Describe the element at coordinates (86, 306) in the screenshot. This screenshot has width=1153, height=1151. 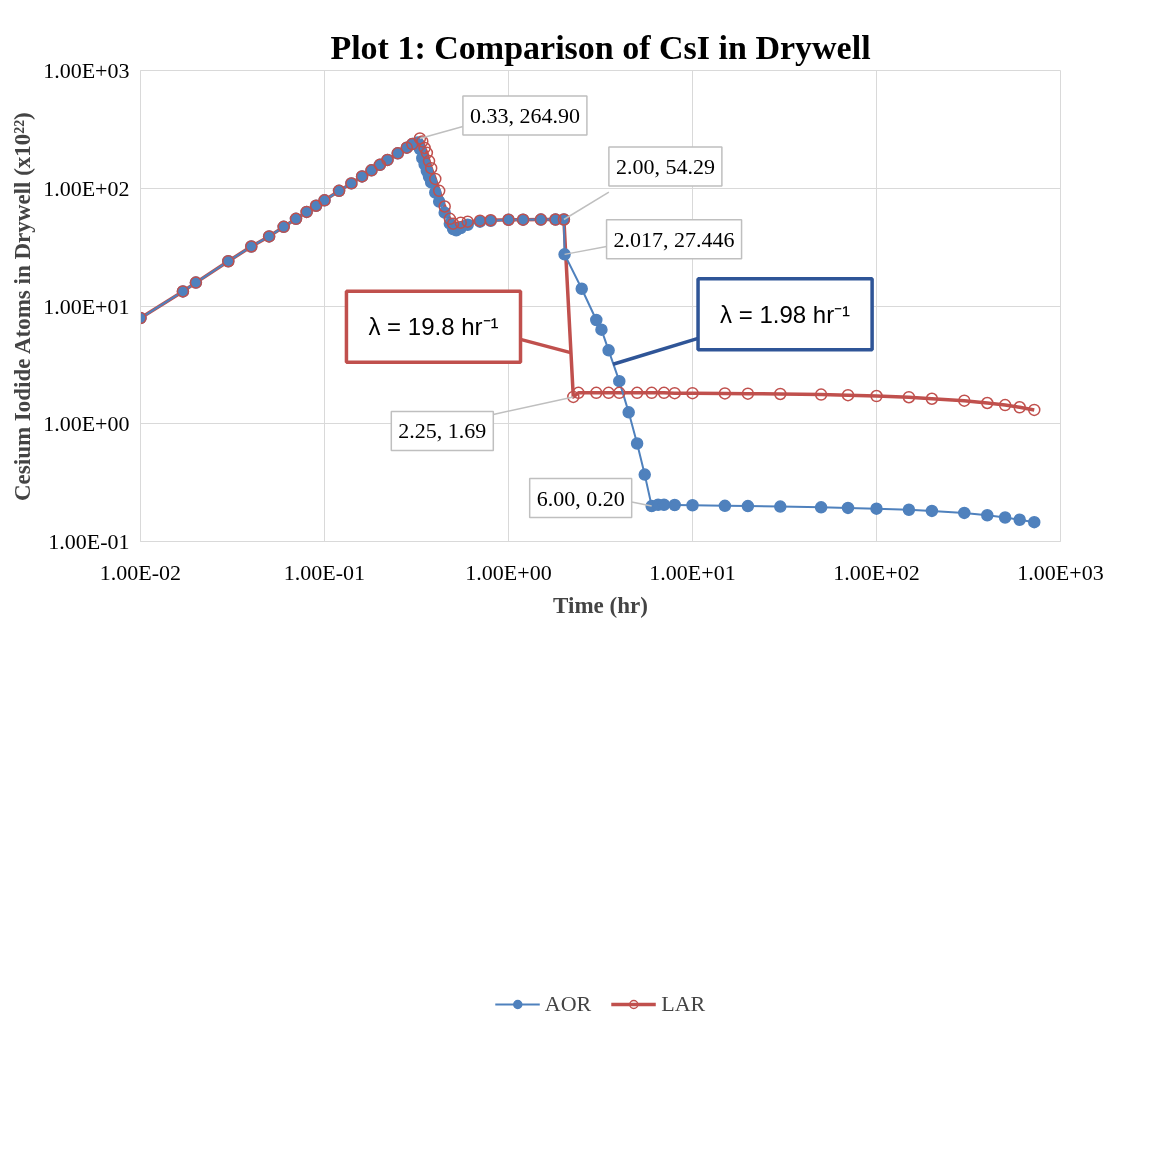
I see `y-tick-label: 1.00E+01` at that location.